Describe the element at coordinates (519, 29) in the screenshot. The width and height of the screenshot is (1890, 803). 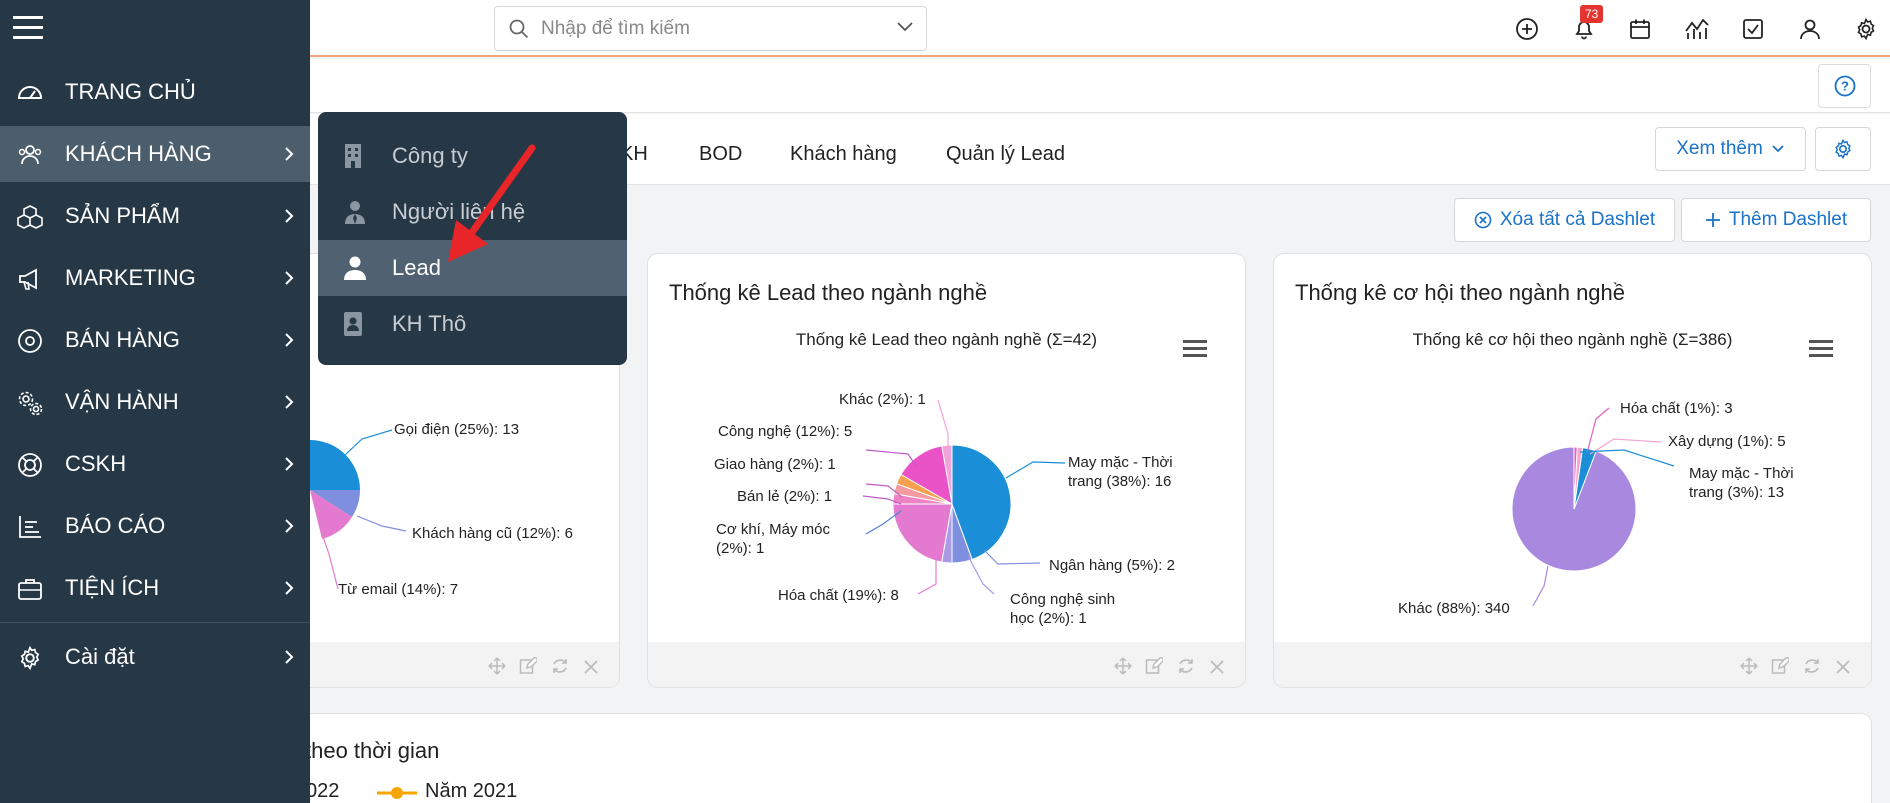
I see `search-icon` at that location.